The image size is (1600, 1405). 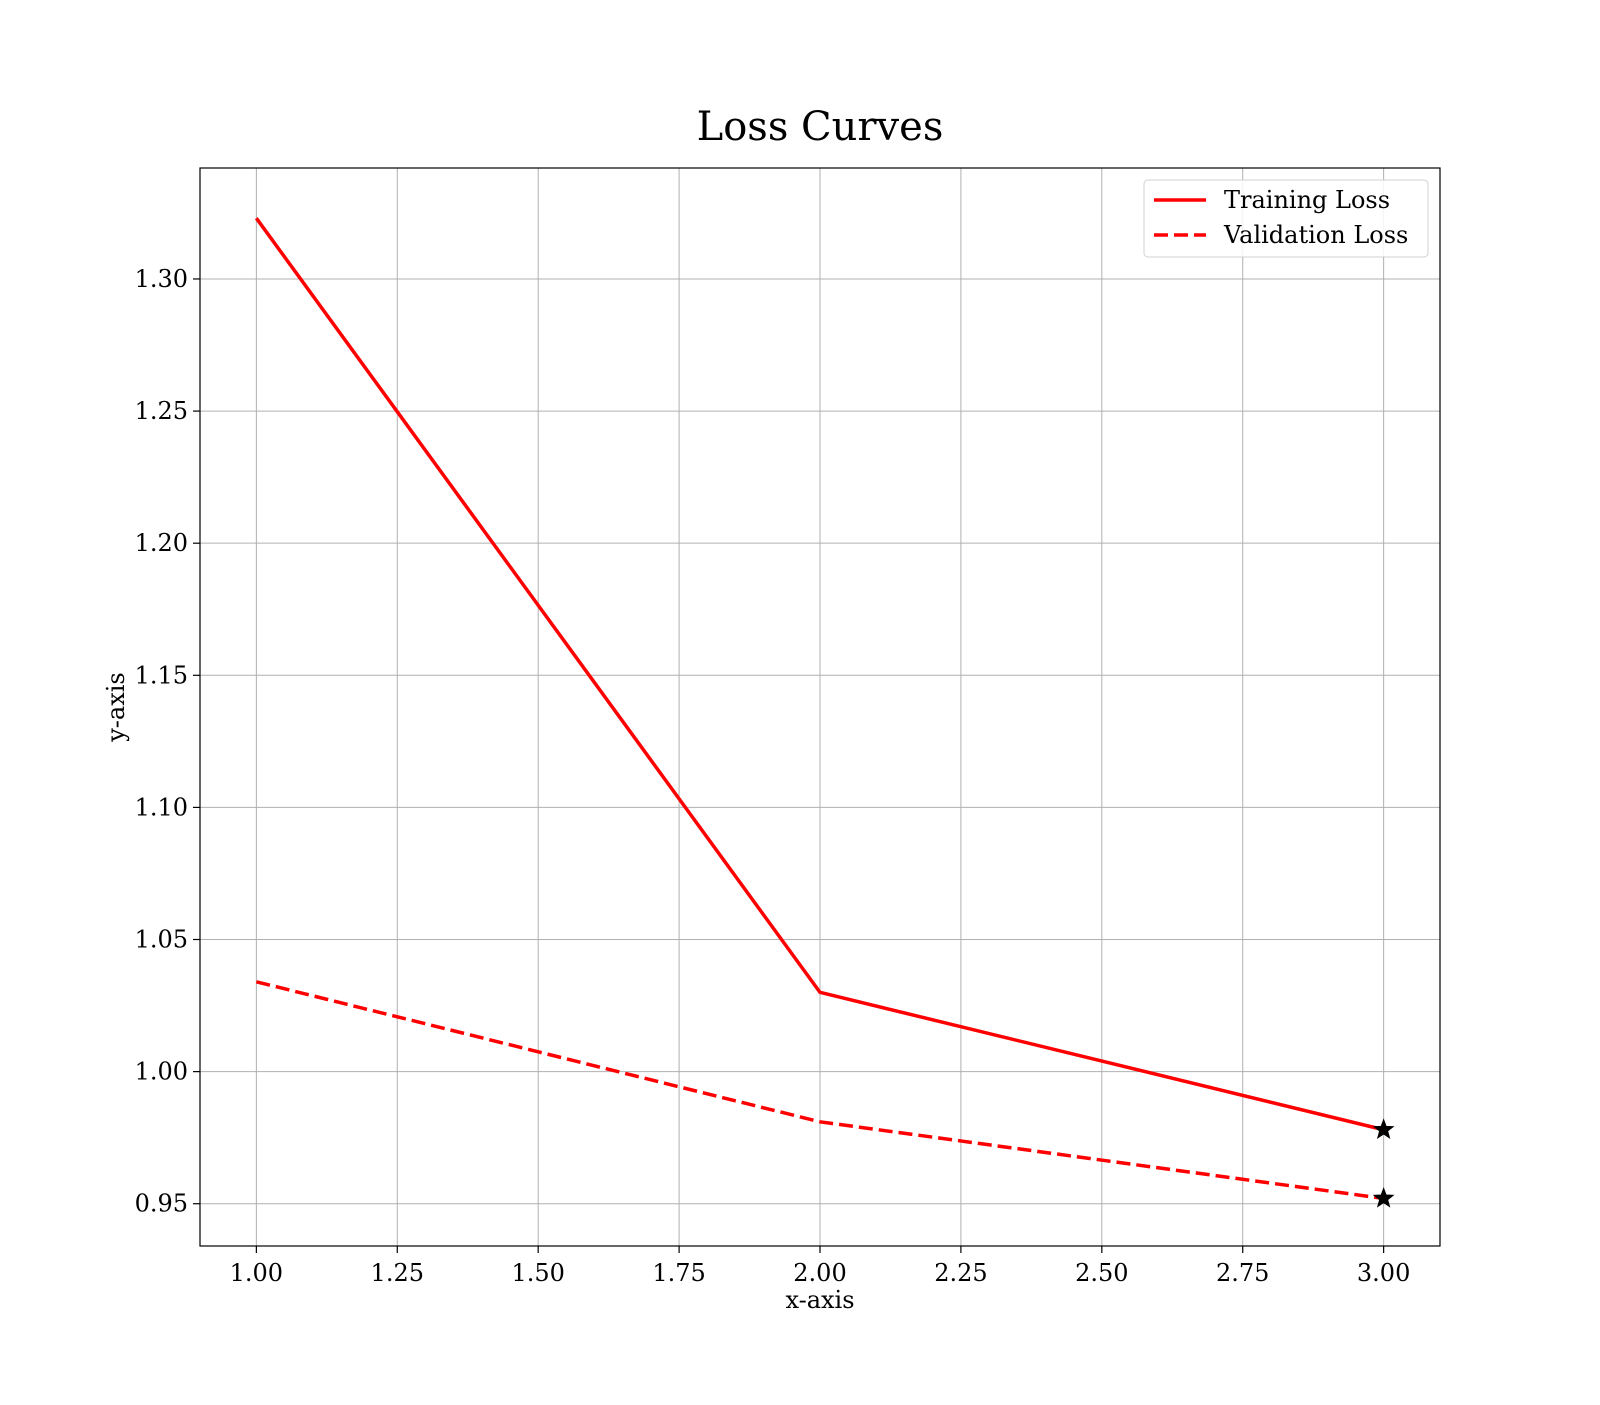 I want to click on x-tick-label: 2.00, so click(x=819, y=1273).